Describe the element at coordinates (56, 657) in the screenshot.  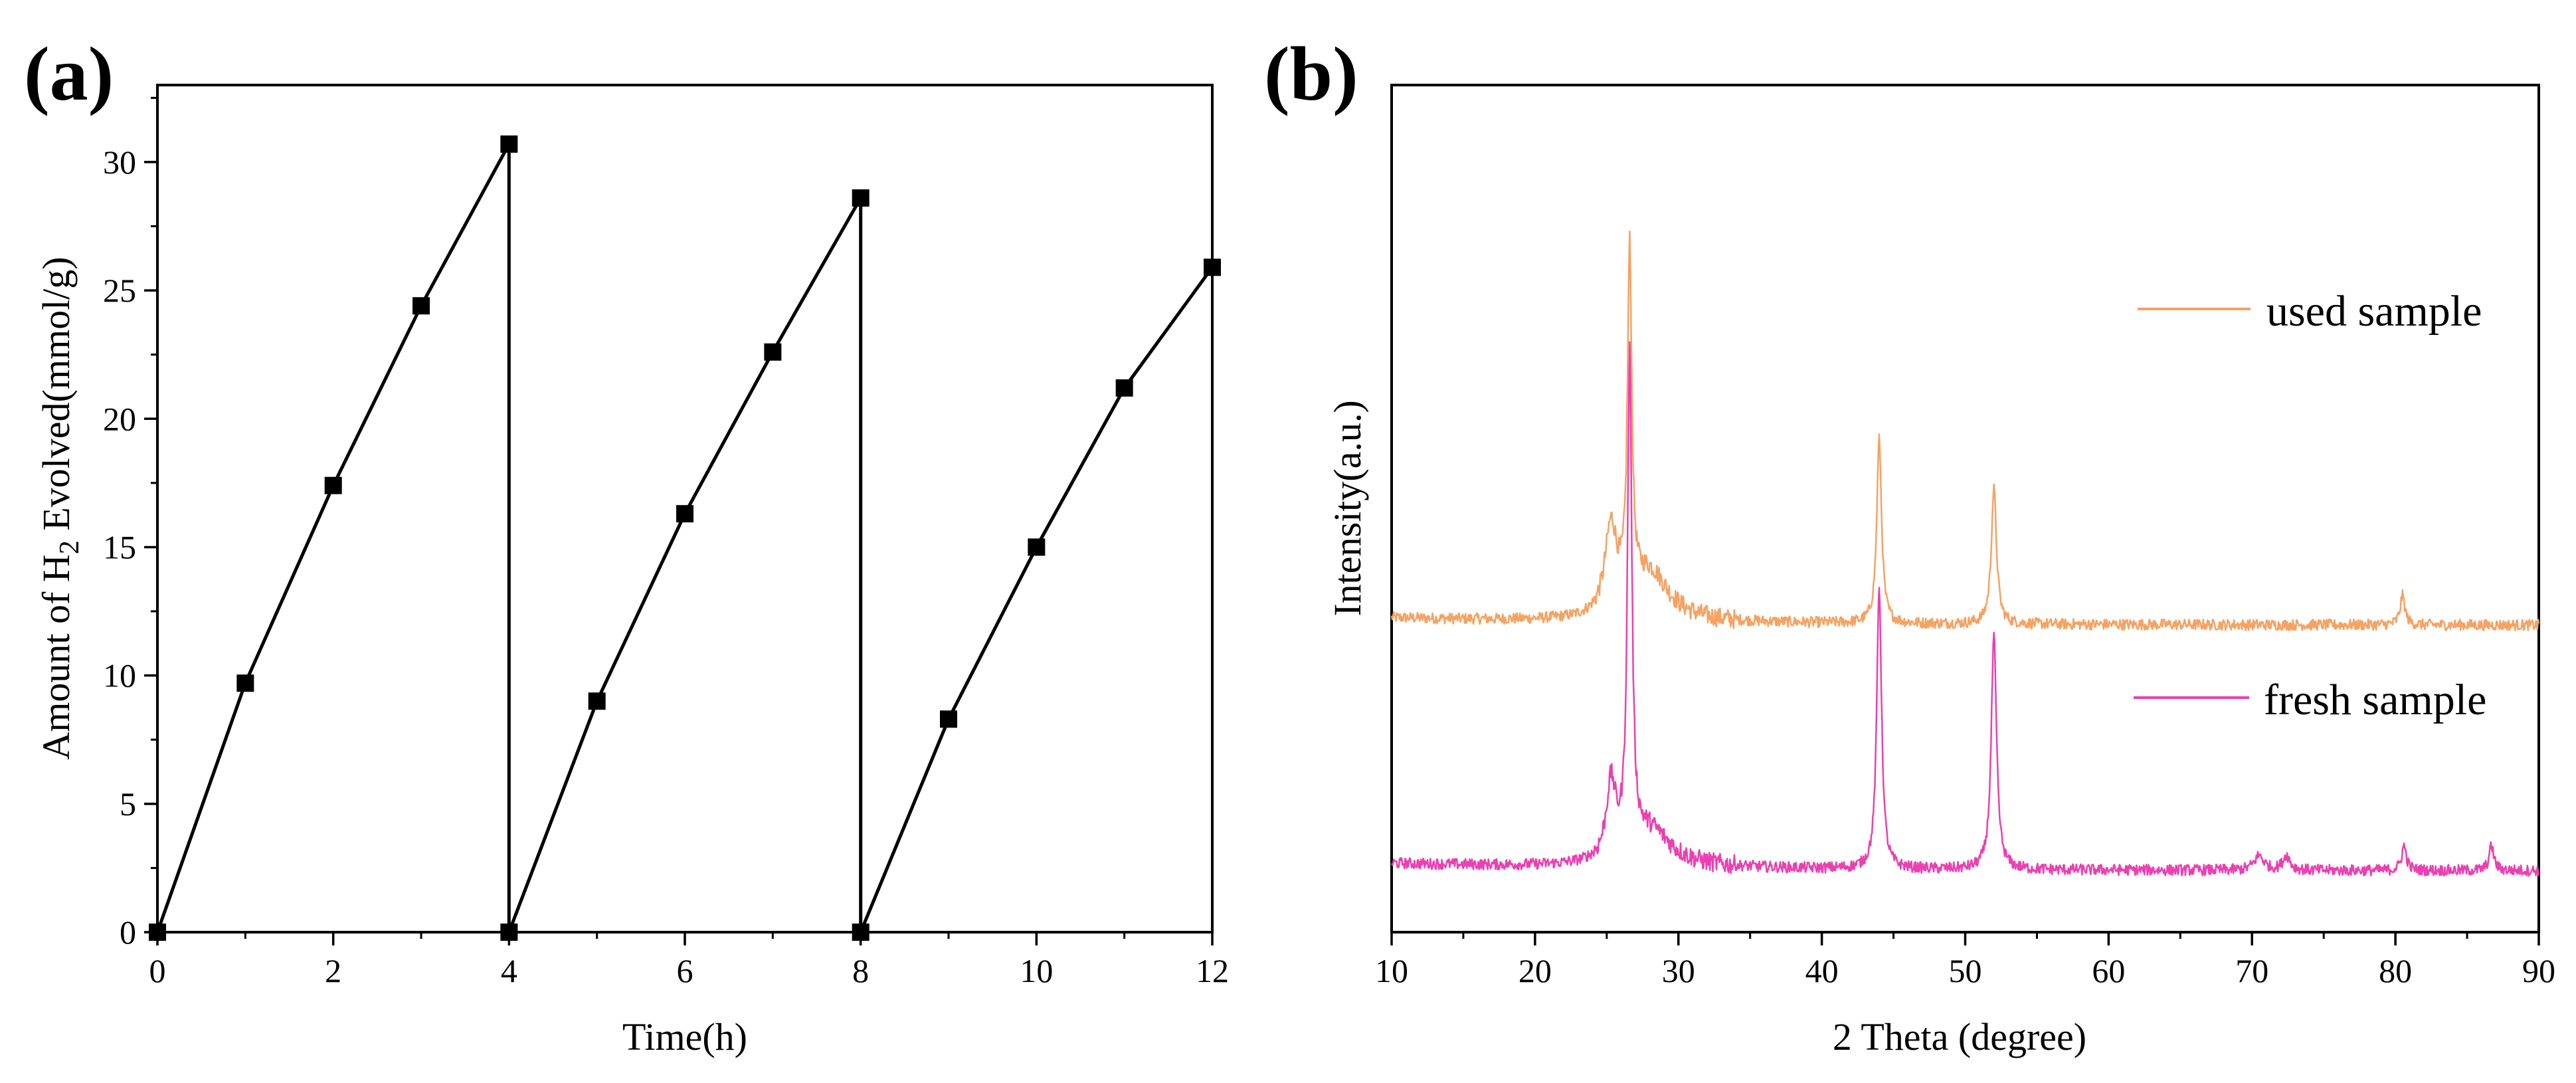
I see `y-title-prefix: Amount of H` at that location.